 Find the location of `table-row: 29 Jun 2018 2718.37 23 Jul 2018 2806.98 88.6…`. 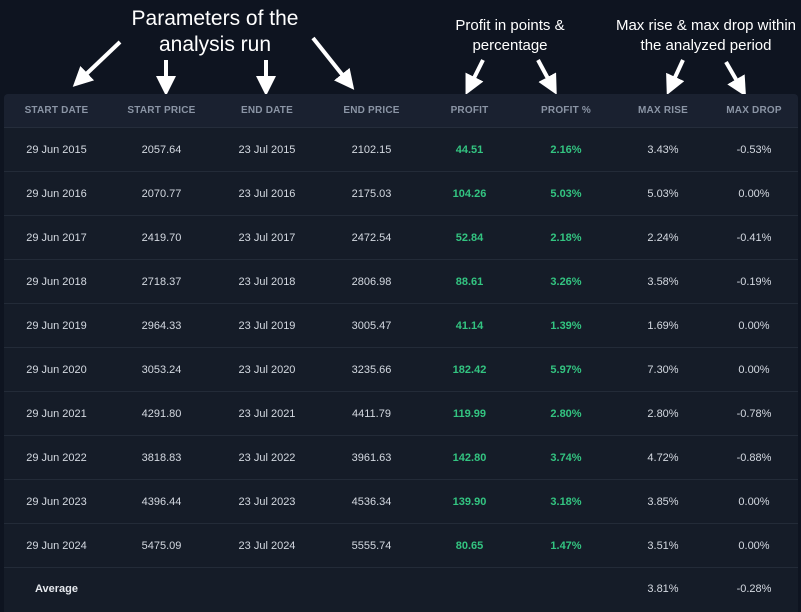

table-row: 29 Jun 2018 2718.37 23 Jul 2018 2806.98 88.6… is located at coordinates (401, 282).